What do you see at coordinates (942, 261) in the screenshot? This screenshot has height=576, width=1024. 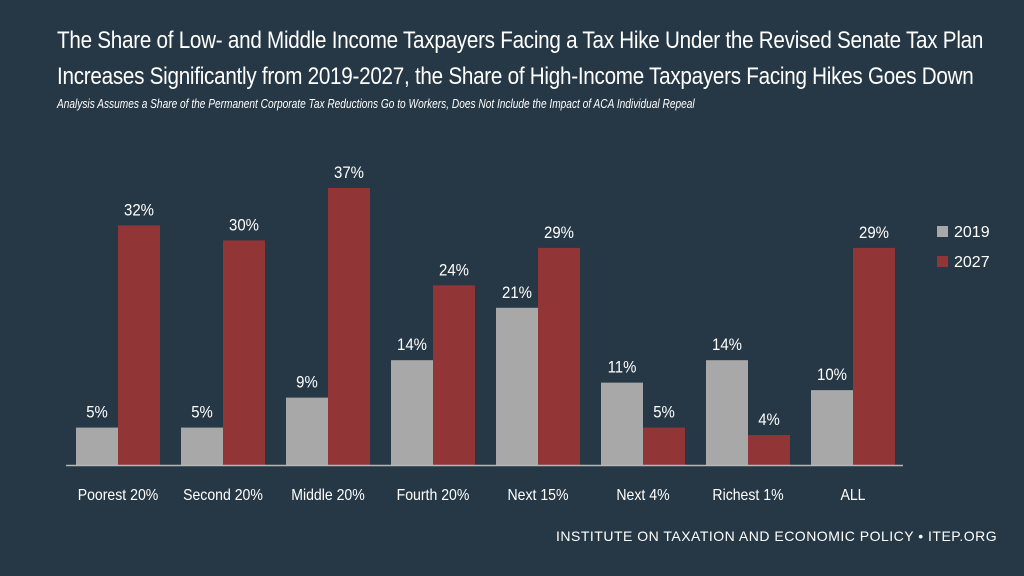 I see `legend-swatch-2027` at bounding box center [942, 261].